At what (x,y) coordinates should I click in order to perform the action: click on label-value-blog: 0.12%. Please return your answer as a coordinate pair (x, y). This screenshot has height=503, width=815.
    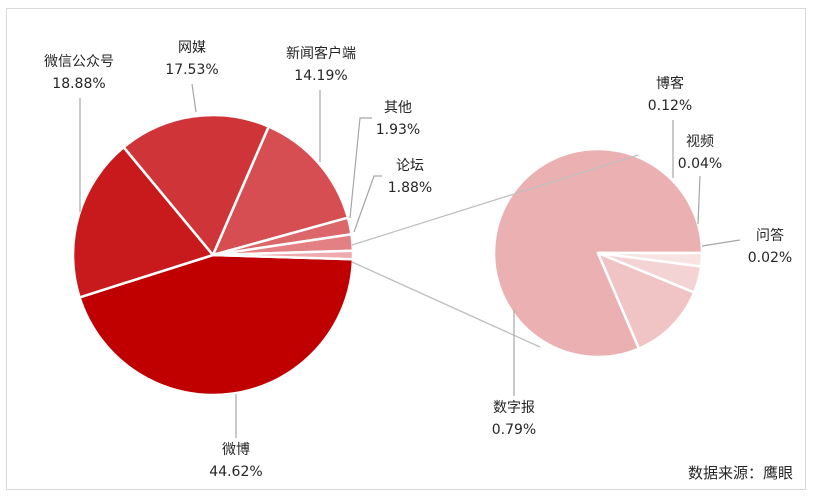
    Looking at the image, I should click on (670, 106).